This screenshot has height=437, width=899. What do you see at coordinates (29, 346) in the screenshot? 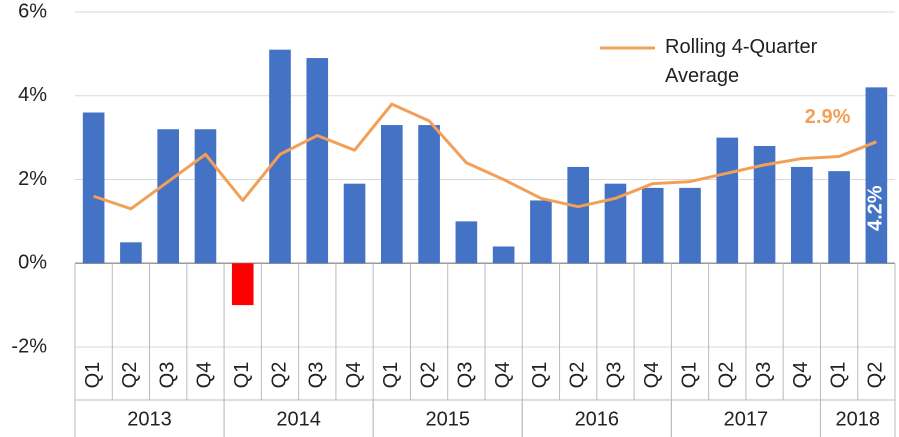
I see `y-tick-label: -2%` at bounding box center [29, 346].